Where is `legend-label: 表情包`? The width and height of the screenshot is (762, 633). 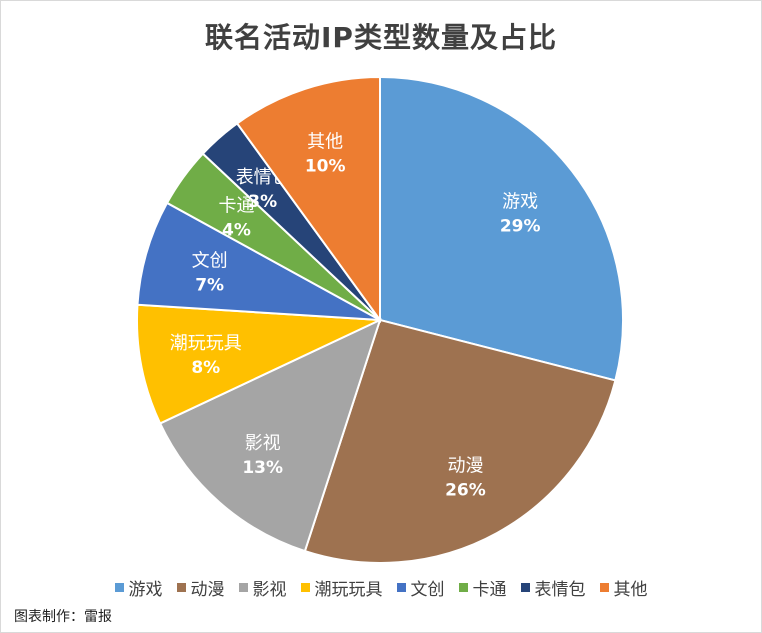 legend-label: 表情包 is located at coordinates (560, 590).